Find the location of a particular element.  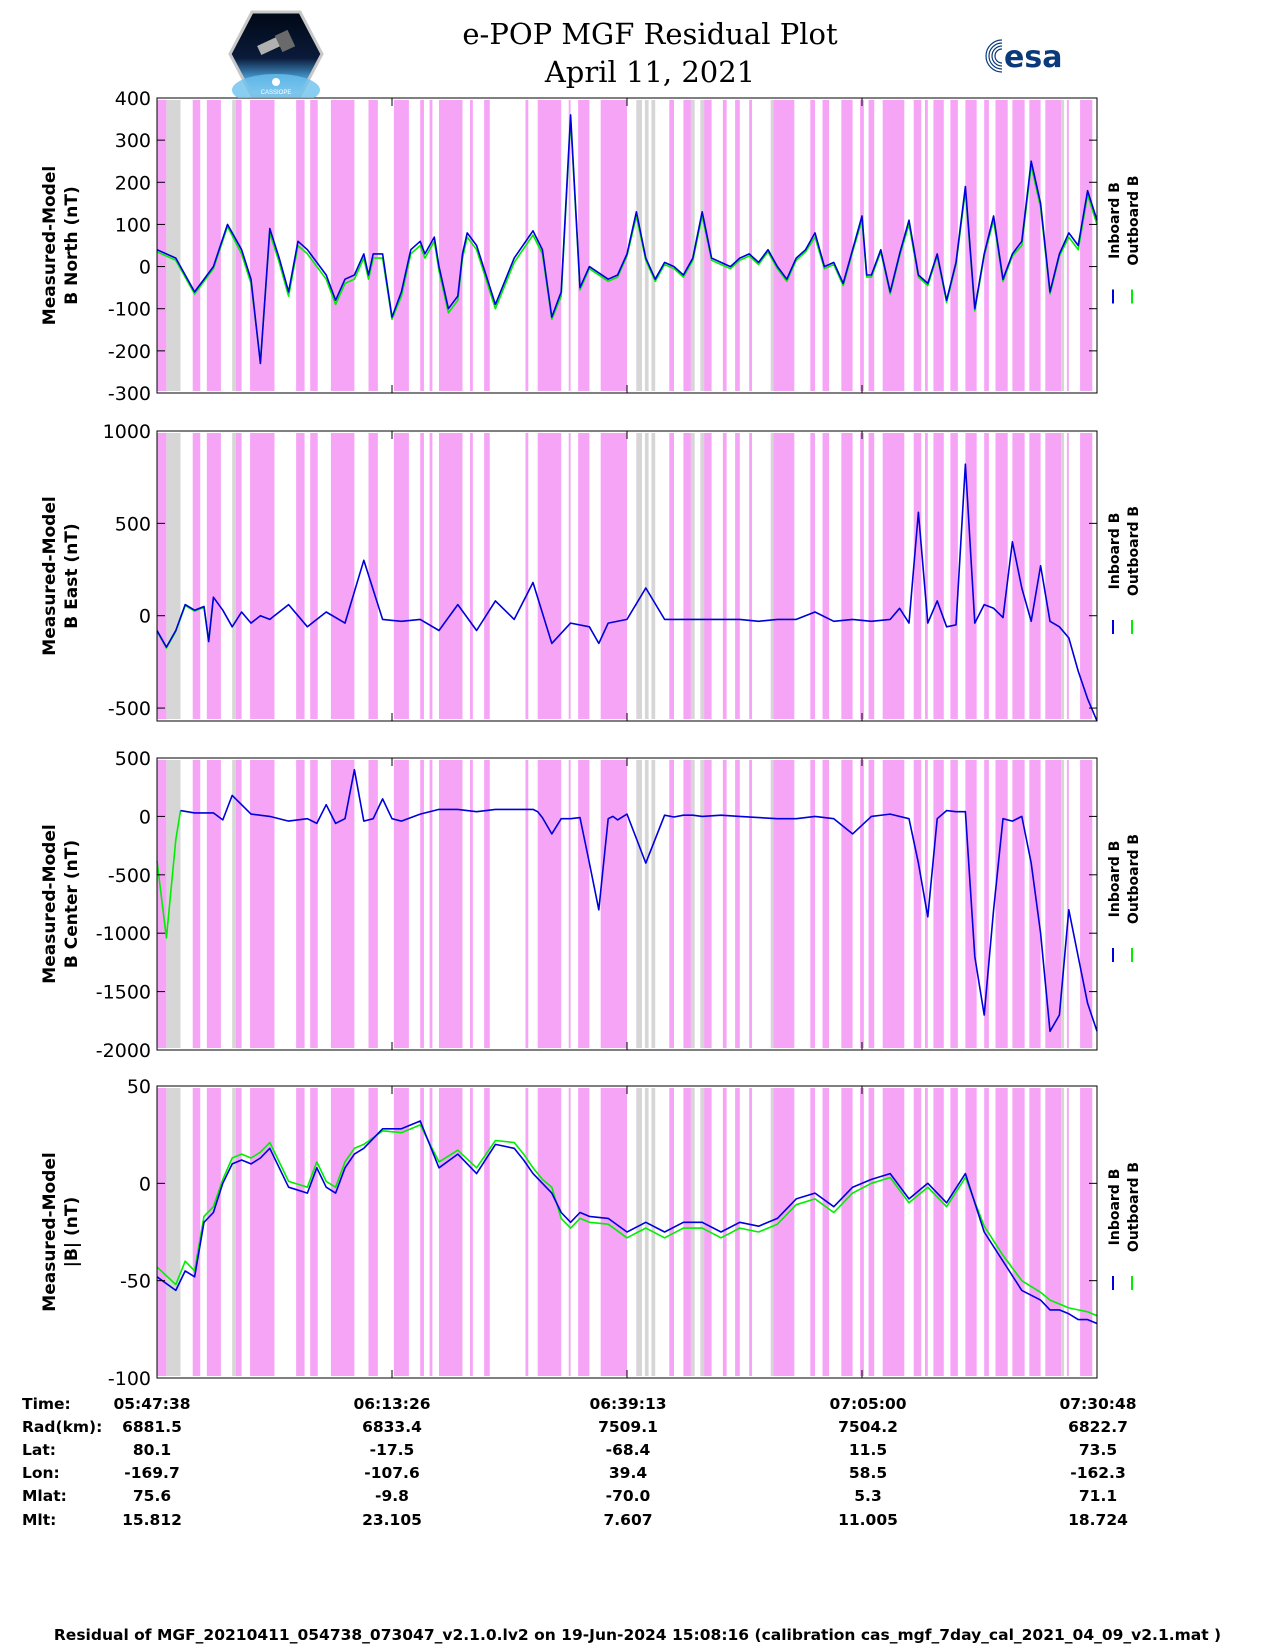

orbit-cell: -17.5 is located at coordinates (392, 1450).